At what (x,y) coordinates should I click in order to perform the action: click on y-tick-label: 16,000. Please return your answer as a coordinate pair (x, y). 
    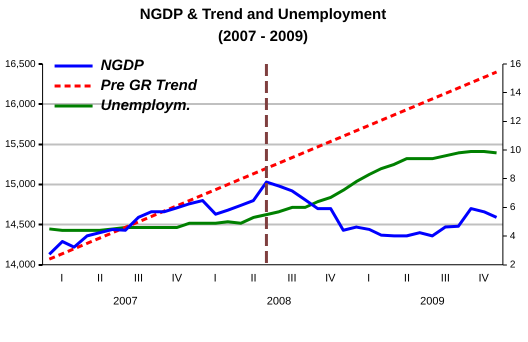
    Looking at the image, I should click on (20, 104).